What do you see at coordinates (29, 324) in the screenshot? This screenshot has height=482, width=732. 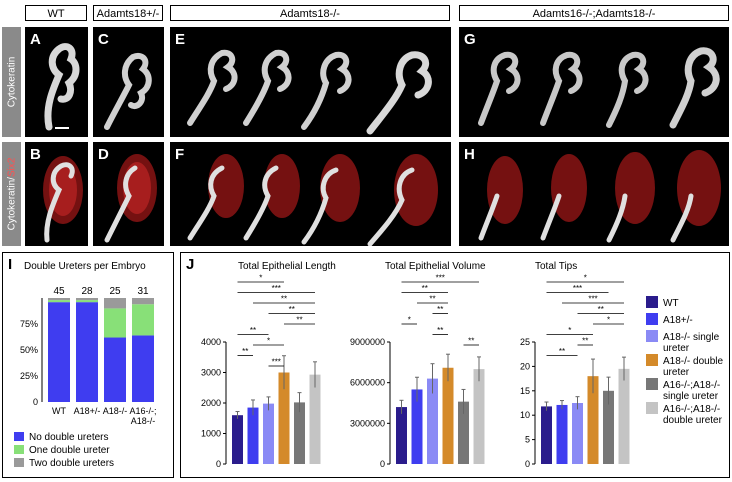 I see `chart-i-ytick: 75%` at bounding box center [29, 324].